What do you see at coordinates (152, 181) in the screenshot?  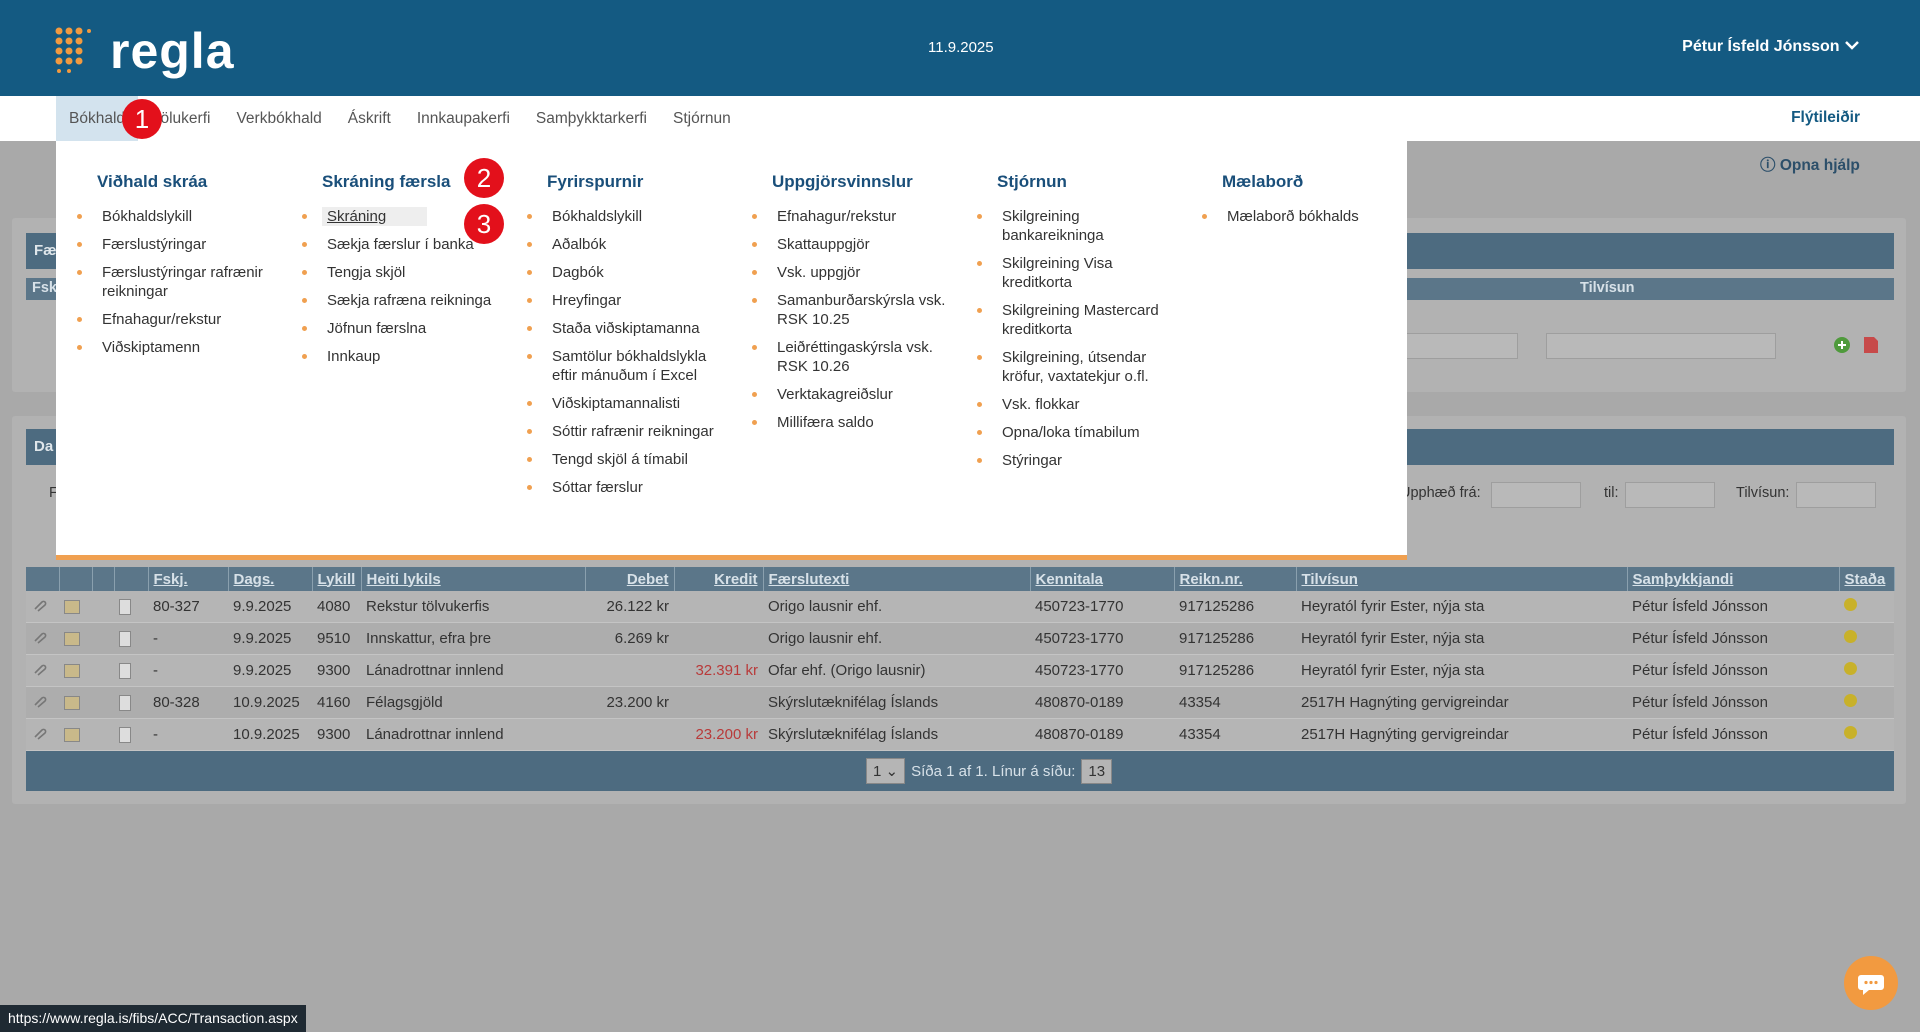 I see `menu-heading: Viðhald skráa` at bounding box center [152, 181].